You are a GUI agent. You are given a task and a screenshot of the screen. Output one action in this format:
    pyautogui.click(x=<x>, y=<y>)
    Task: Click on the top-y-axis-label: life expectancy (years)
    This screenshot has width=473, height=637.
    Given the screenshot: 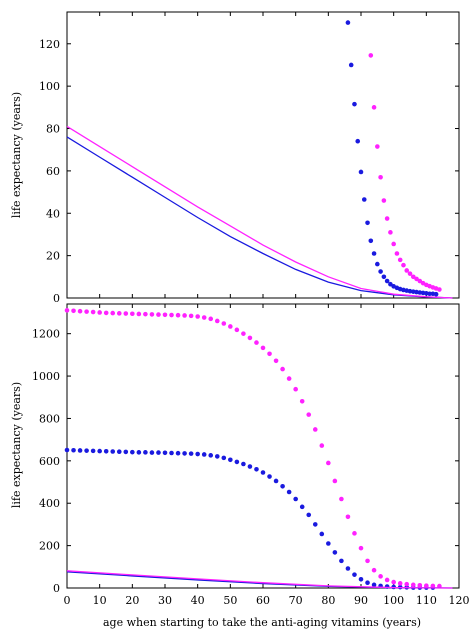 What is the action you would take?
    pyautogui.click(x=16, y=155)
    